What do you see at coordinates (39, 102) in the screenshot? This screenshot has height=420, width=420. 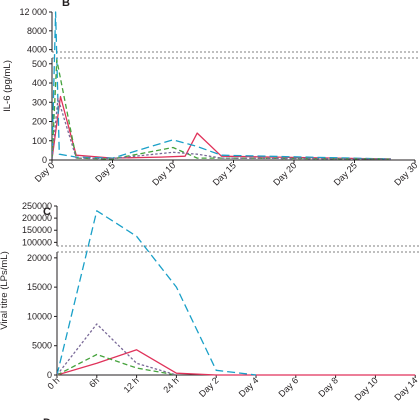 I see `y-tick-label: 300` at bounding box center [39, 102].